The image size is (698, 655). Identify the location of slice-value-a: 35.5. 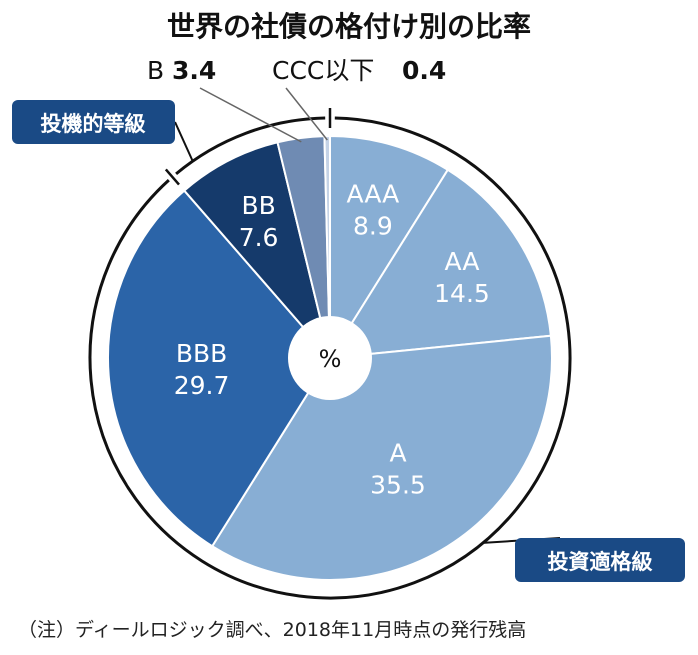
(398, 484).